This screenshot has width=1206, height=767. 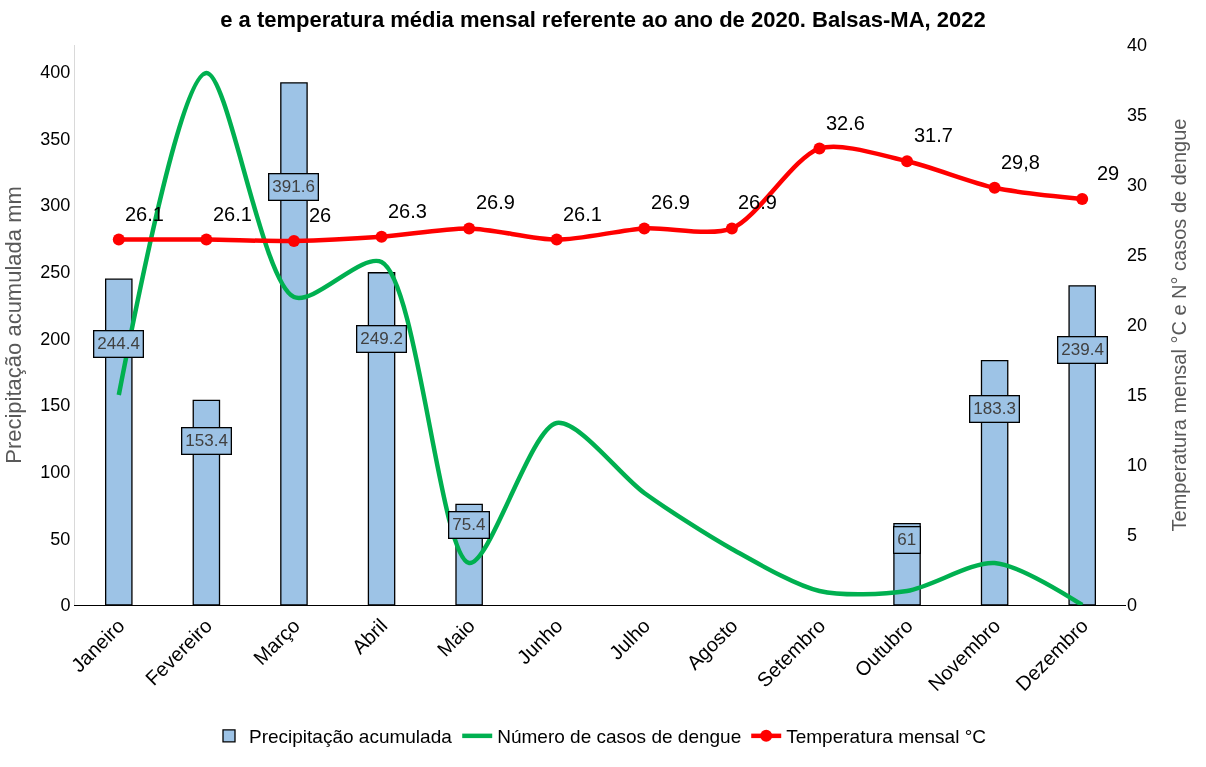 What do you see at coordinates (206, 441) in the screenshot?
I see `data-label: 153.4` at bounding box center [206, 441].